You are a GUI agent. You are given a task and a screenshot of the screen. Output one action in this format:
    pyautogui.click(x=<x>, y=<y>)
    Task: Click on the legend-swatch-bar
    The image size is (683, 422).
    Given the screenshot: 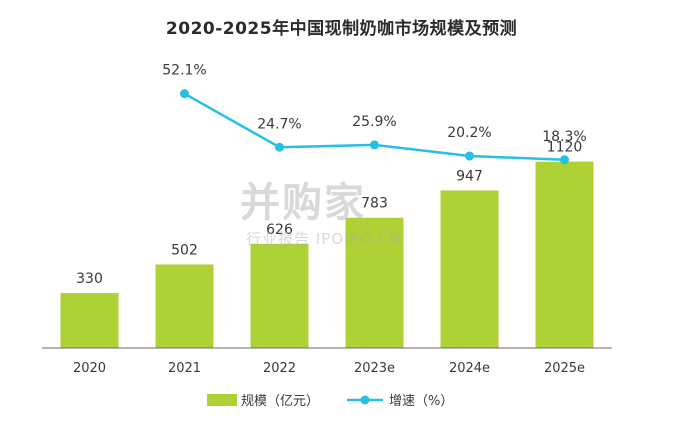 What is the action you would take?
    pyautogui.click(x=222, y=400)
    